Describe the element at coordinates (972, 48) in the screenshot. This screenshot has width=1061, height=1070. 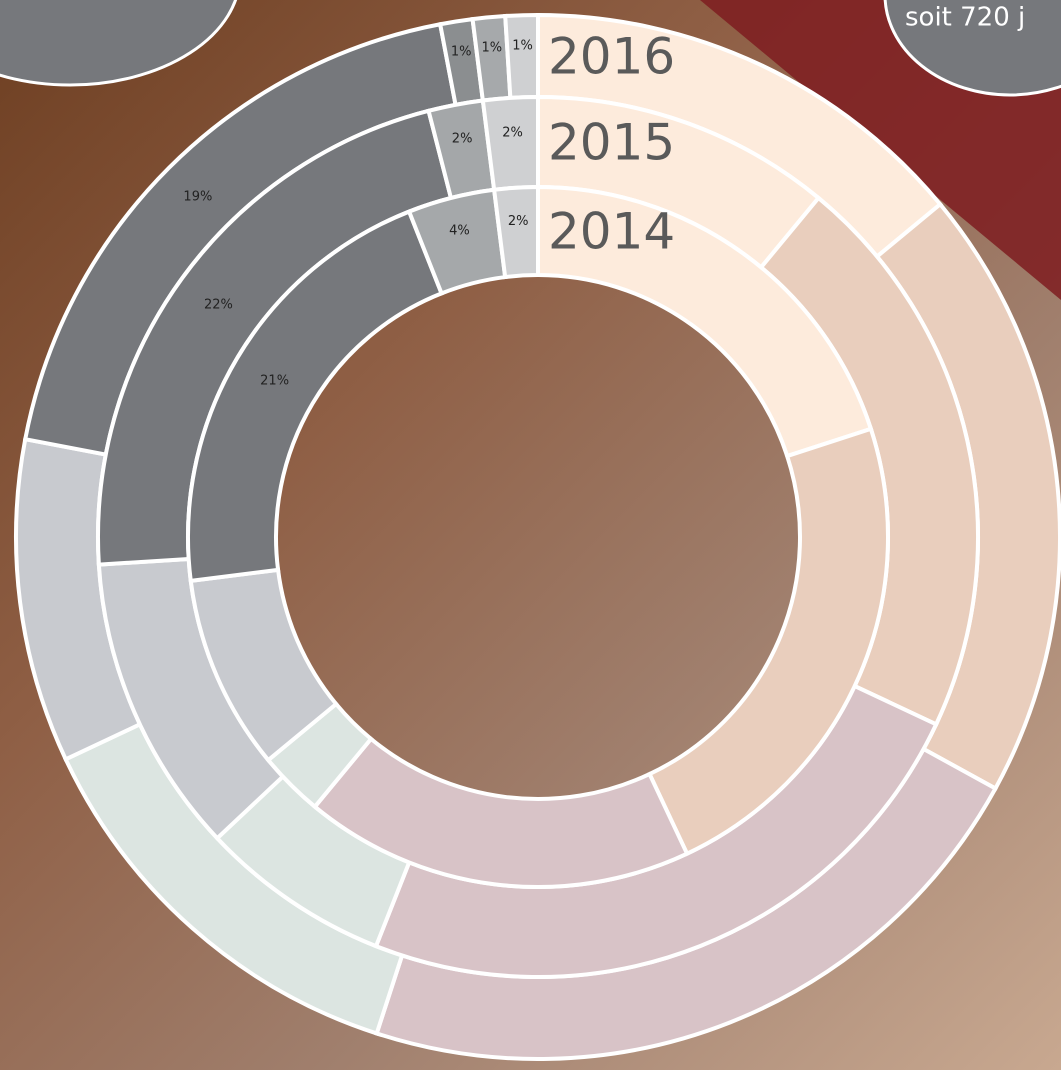
I see `callout-bubble` at that location.